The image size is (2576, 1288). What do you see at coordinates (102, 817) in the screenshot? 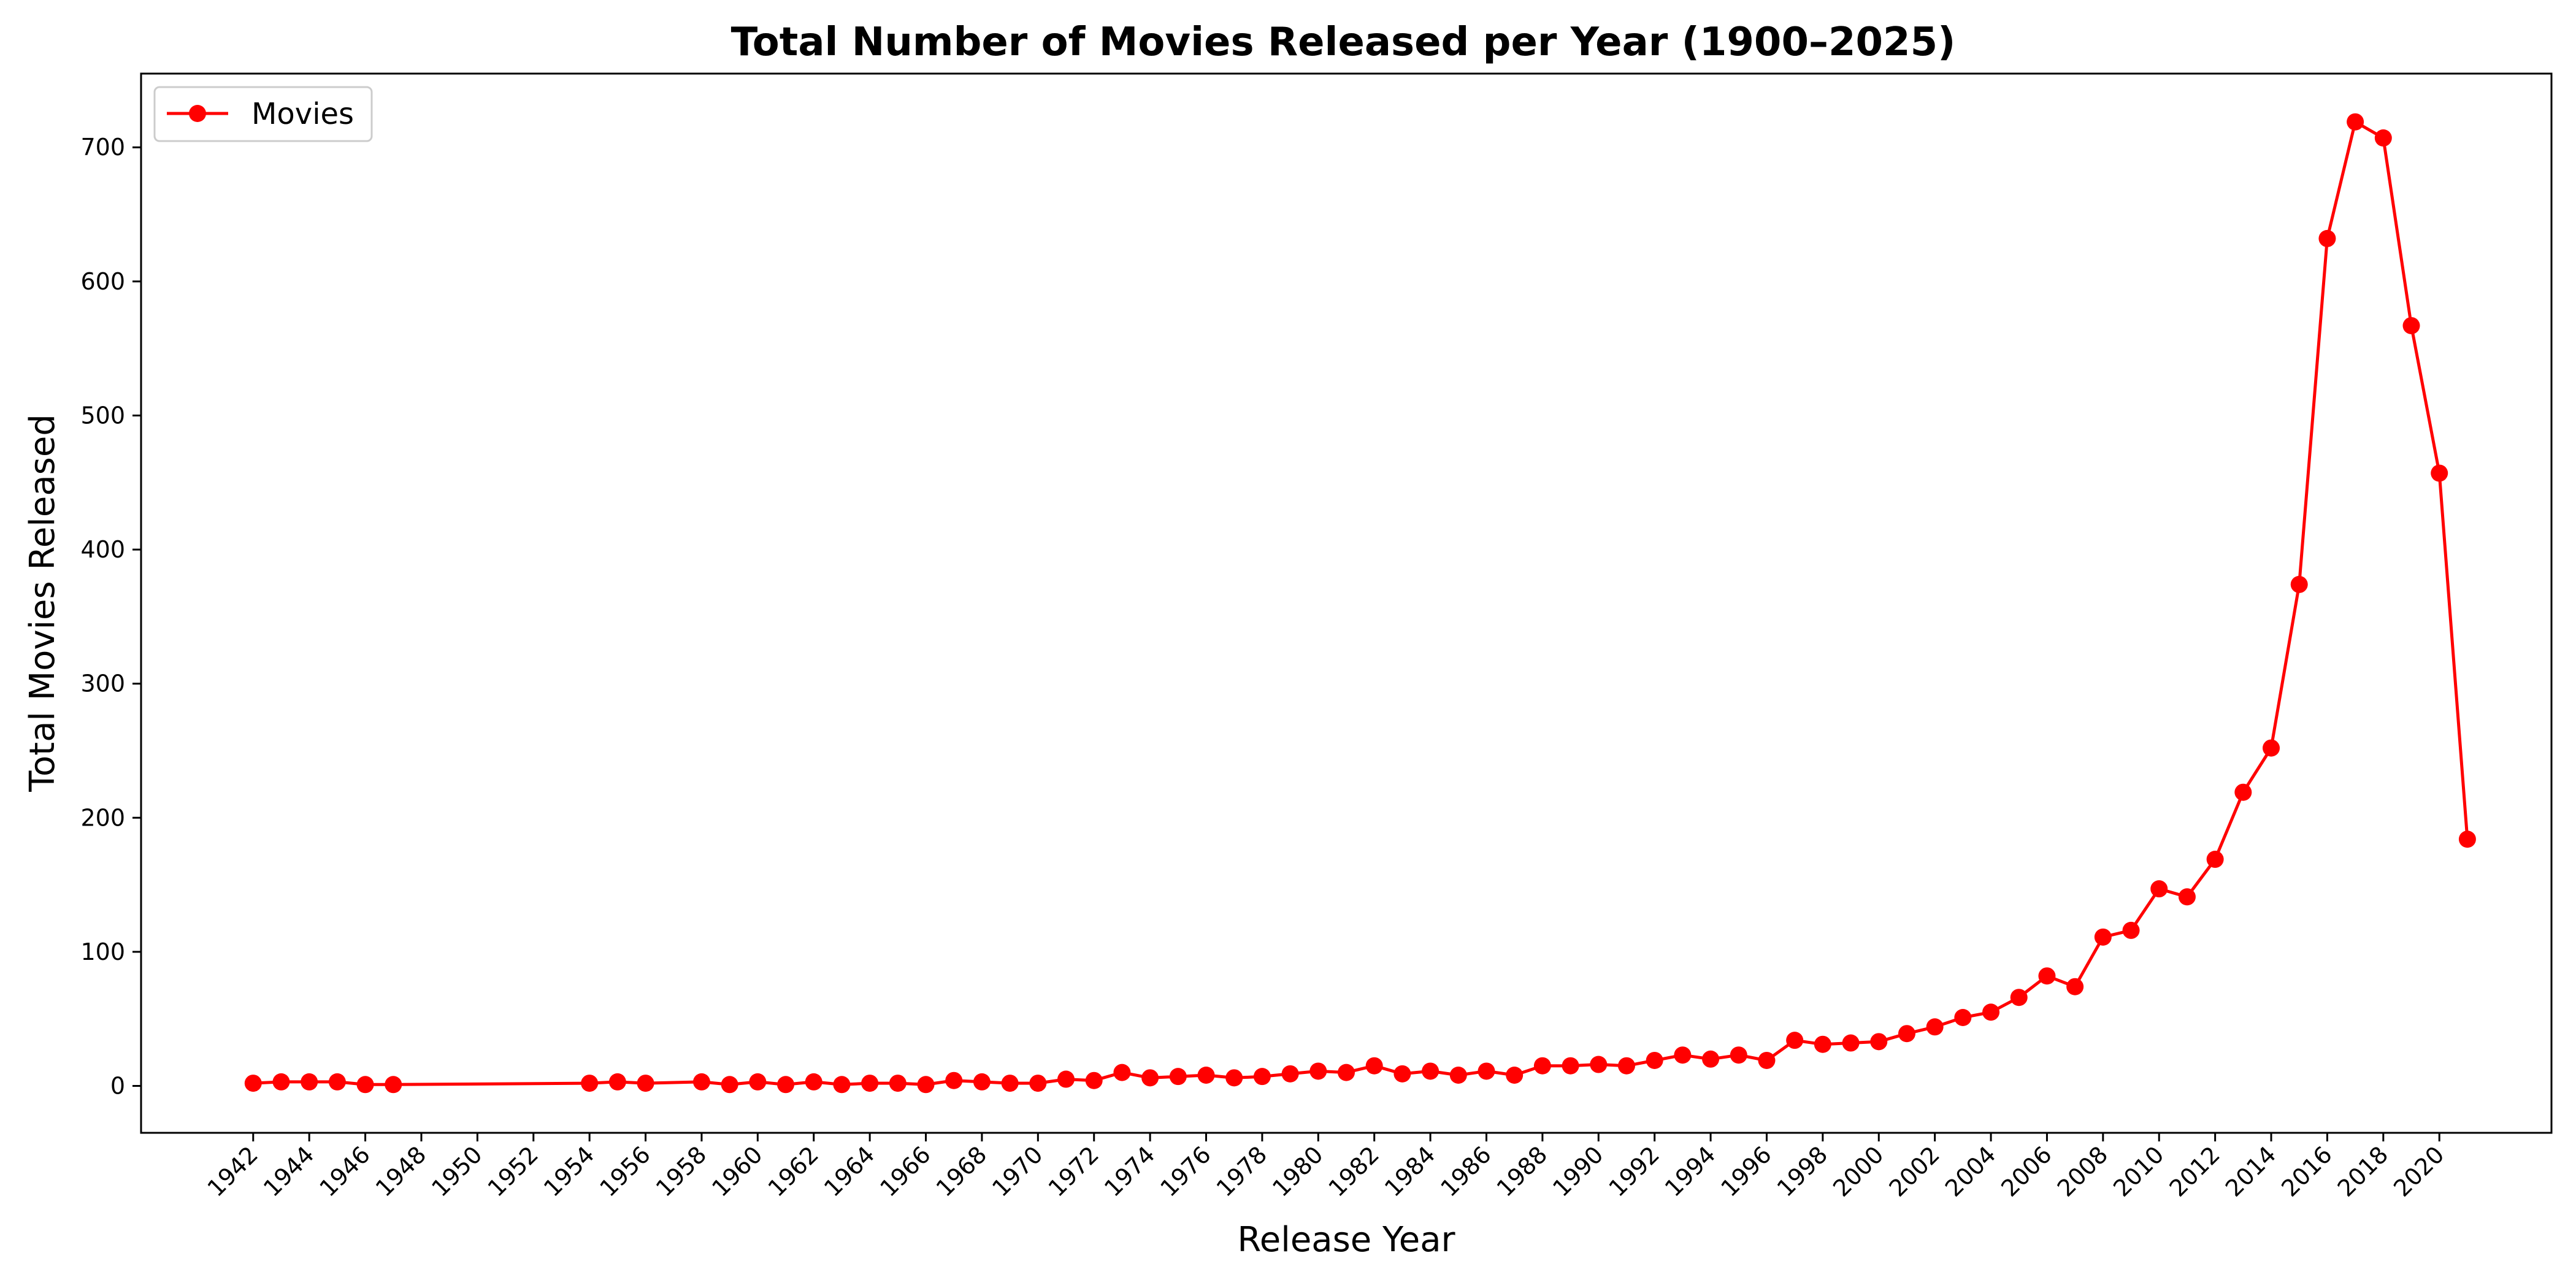
I see `y-tick-label: 200` at bounding box center [102, 817].